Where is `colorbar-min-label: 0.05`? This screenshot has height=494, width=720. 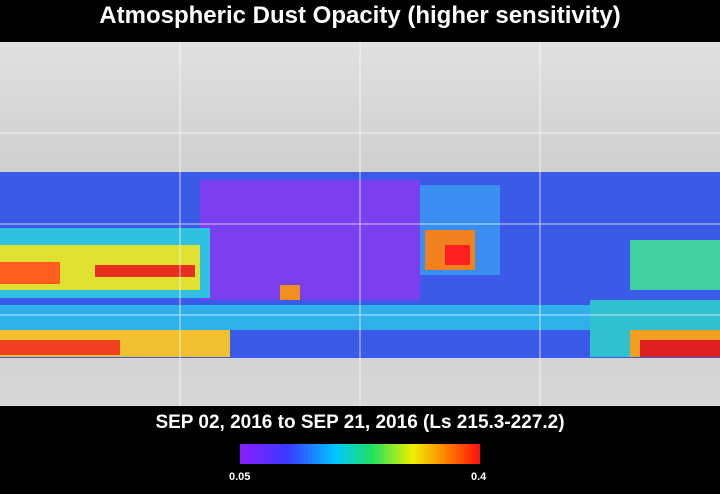
colorbar-min-label: 0.05 is located at coordinates (240, 477).